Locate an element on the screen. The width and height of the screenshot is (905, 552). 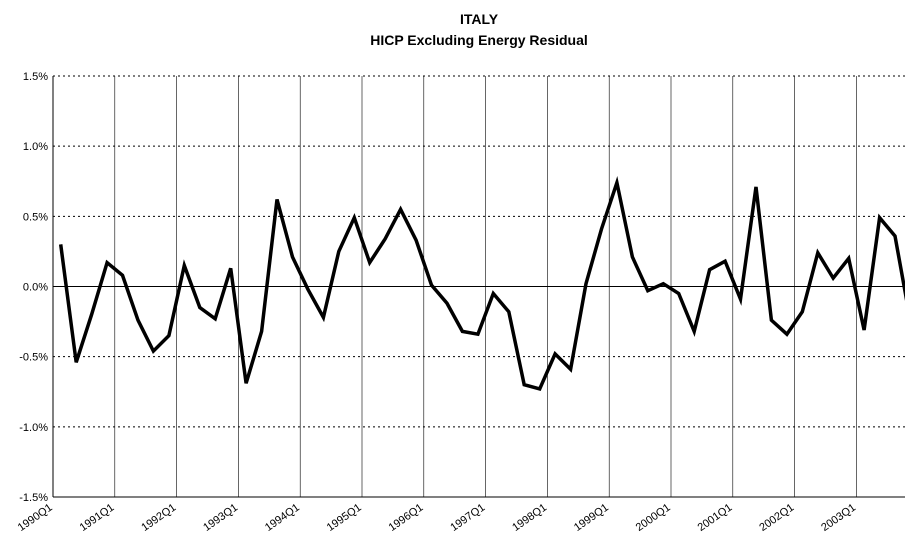
y-tick-label: 0.0% is located at coordinates (35, 288).